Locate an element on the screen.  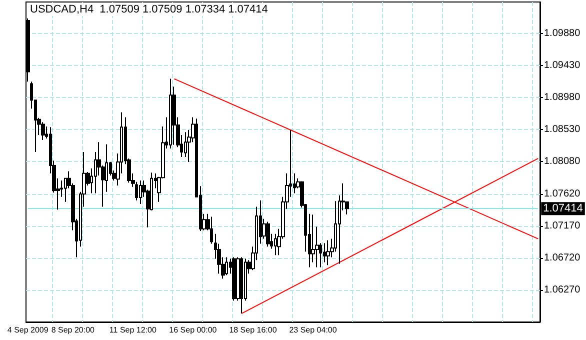
x-tick-label: 18 Sep 16:00 is located at coordinates (253, 330).